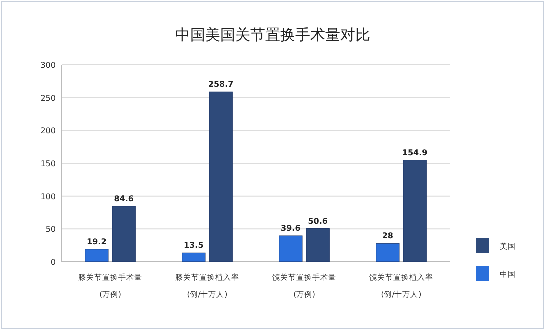  Describe the element at coordinates (48, 197) in the screenshot. I see `y-tick-label: 100` at that location.